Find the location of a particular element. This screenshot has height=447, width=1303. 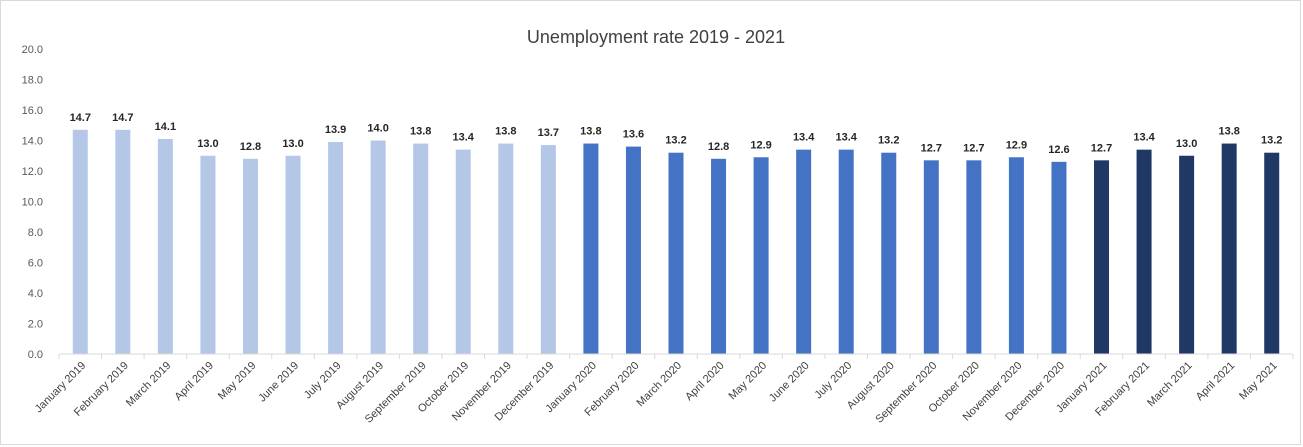

y-tick-label: 12.0 is located at coordinates (32, 172).